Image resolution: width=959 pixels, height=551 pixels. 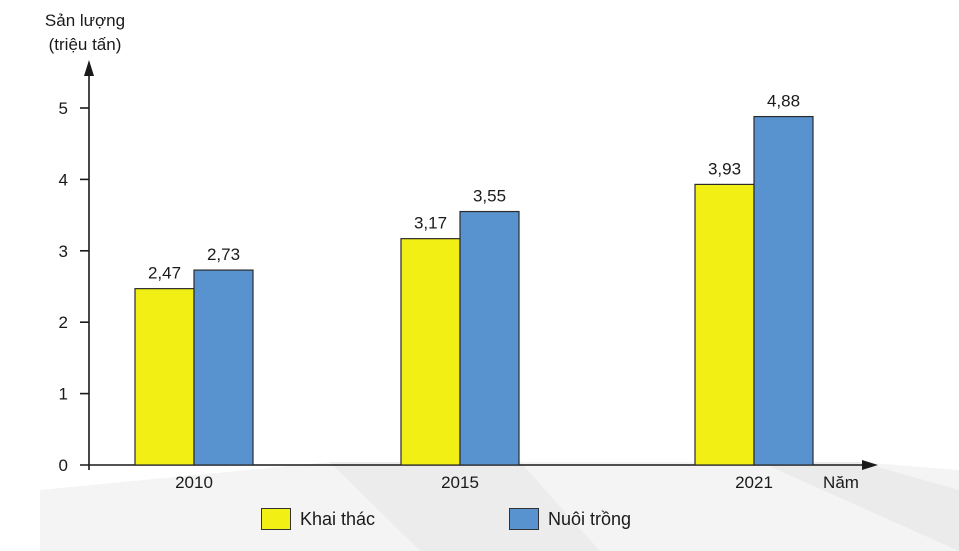 I want to click on y-axis-title-line-1: Sản lượng, so click(x=85, y=20).